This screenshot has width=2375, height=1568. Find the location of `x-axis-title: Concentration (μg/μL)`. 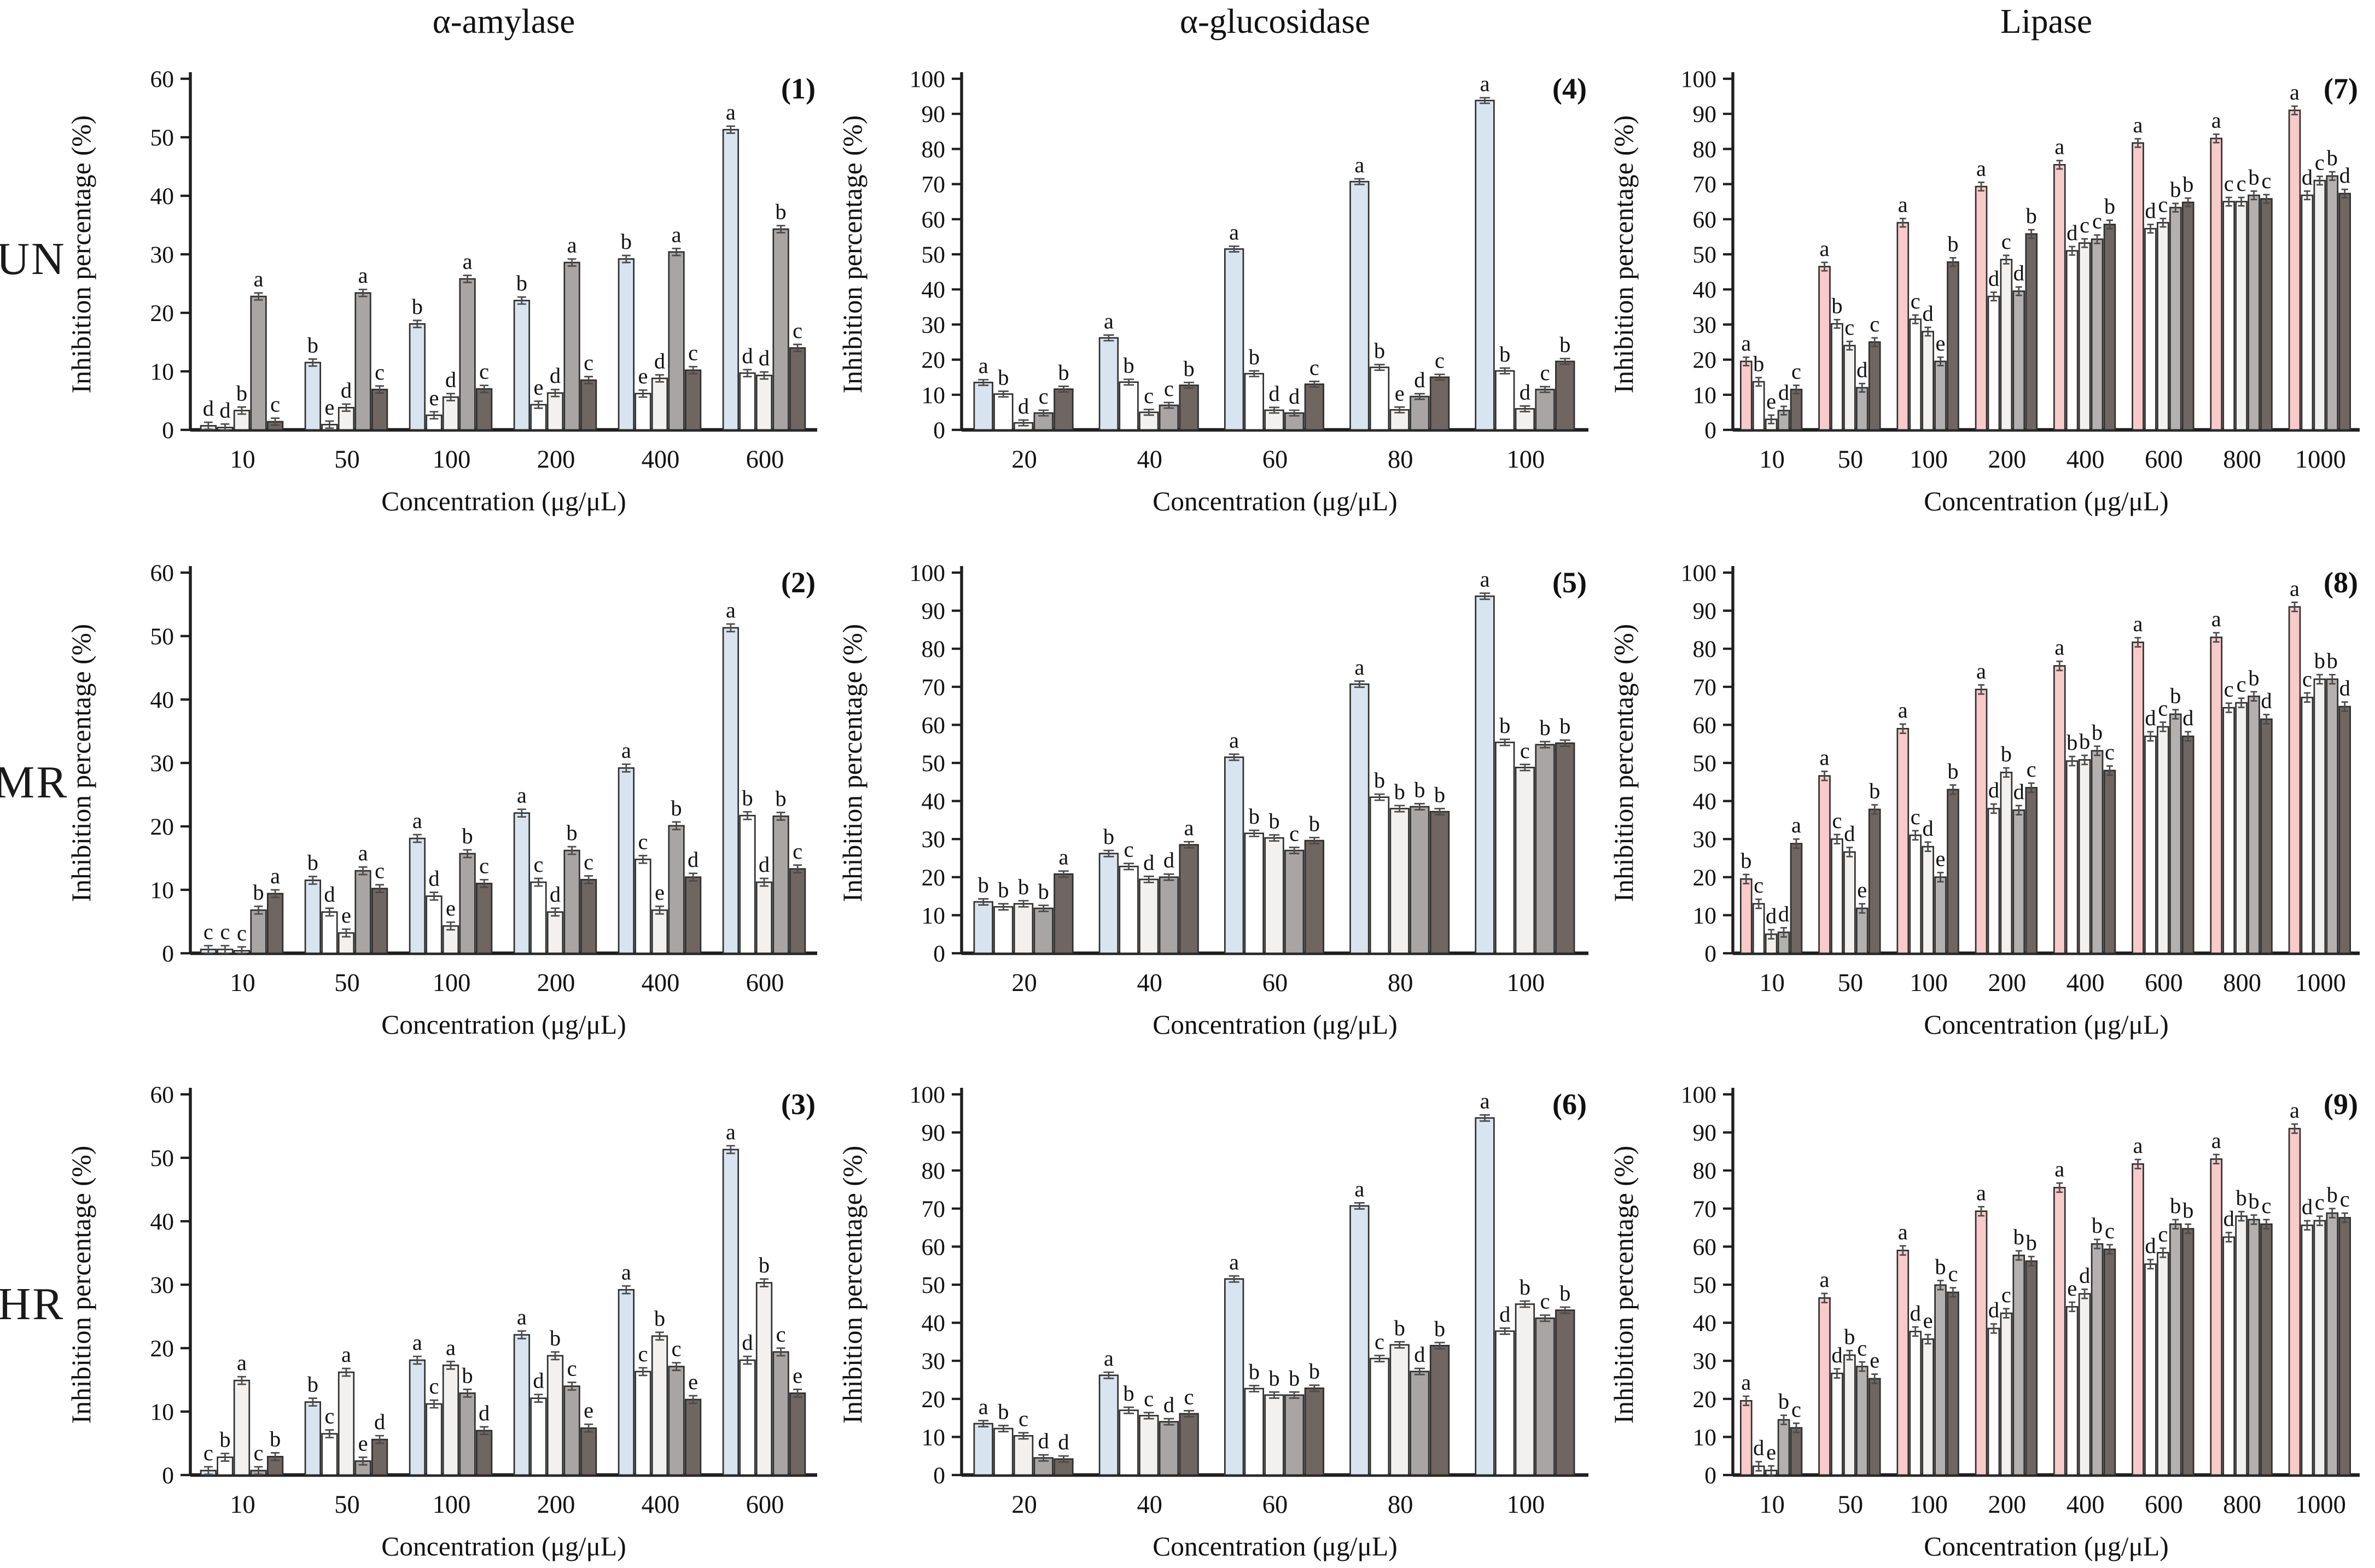

x-axis-title: Concentration (μg/μL) is located at coordinates (1275, 1546).